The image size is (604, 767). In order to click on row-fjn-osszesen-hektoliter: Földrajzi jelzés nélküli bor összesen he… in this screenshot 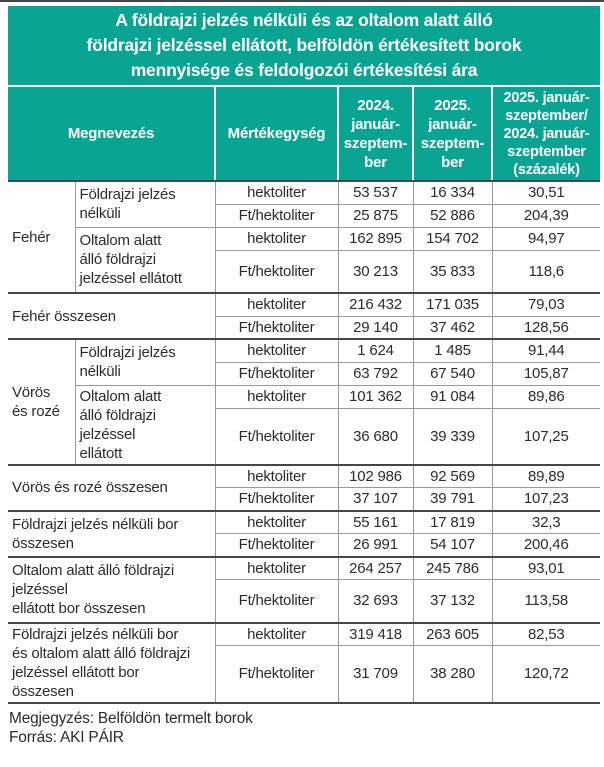, I will do `click(304, 533)`.